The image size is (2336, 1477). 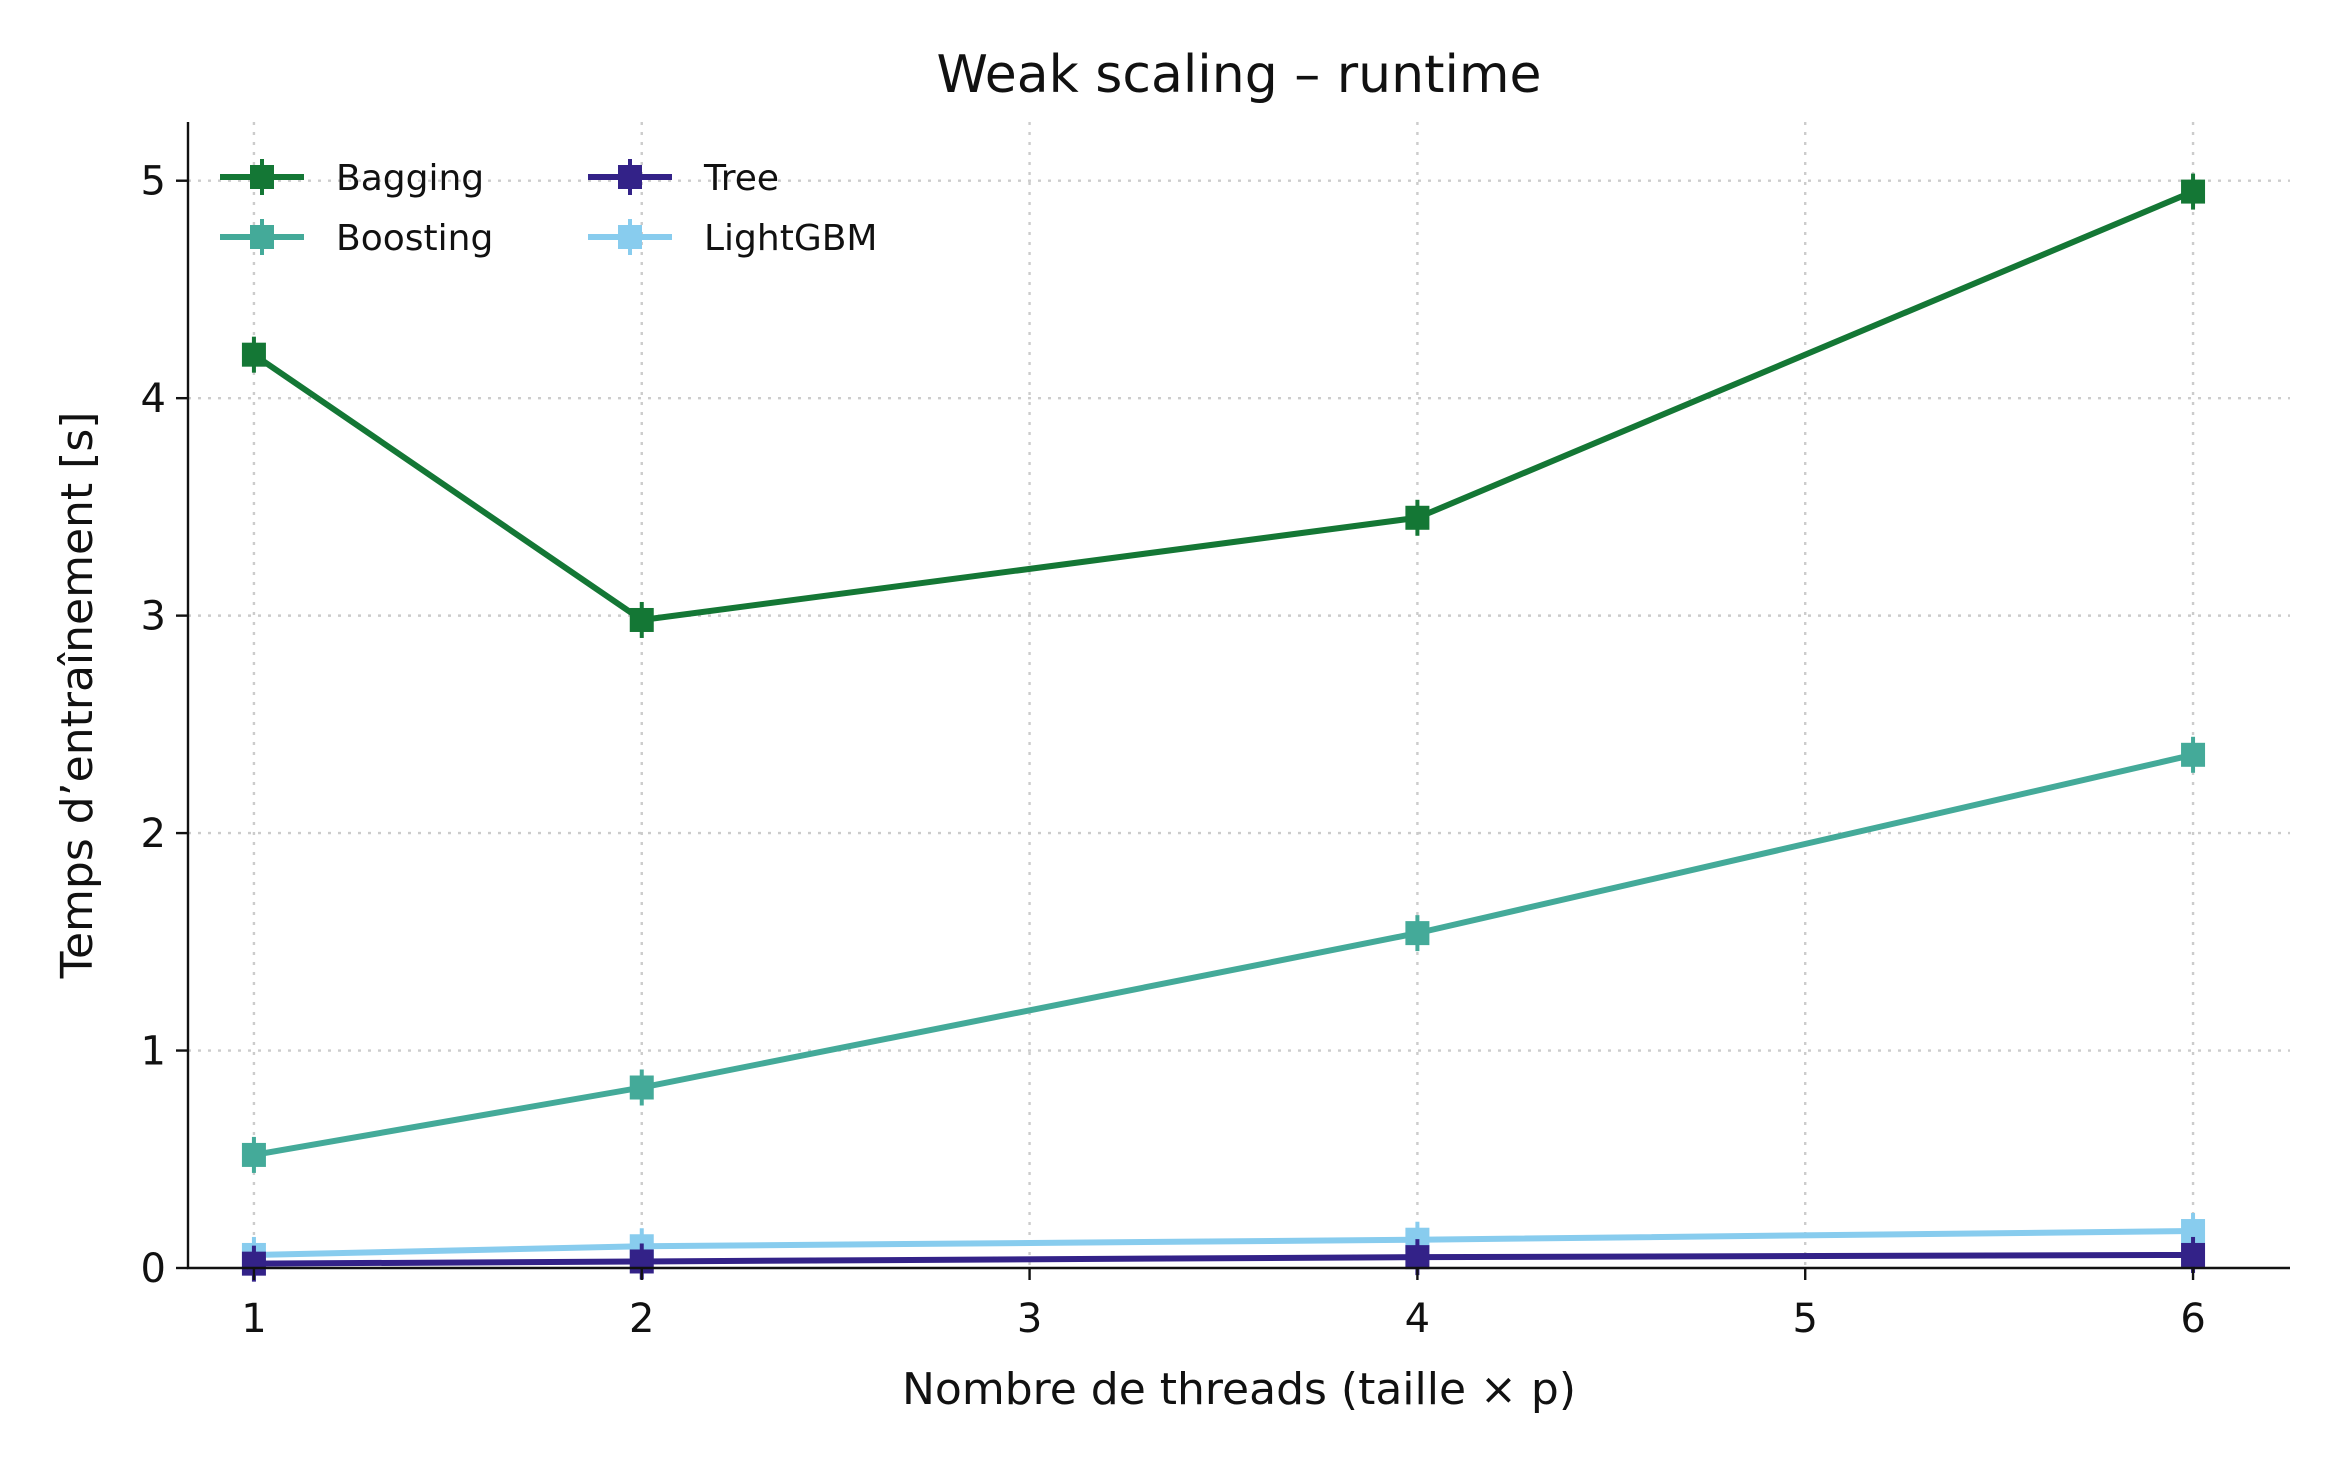 I want to click on y-tick-label: 0, so click(x=153, y=1269).